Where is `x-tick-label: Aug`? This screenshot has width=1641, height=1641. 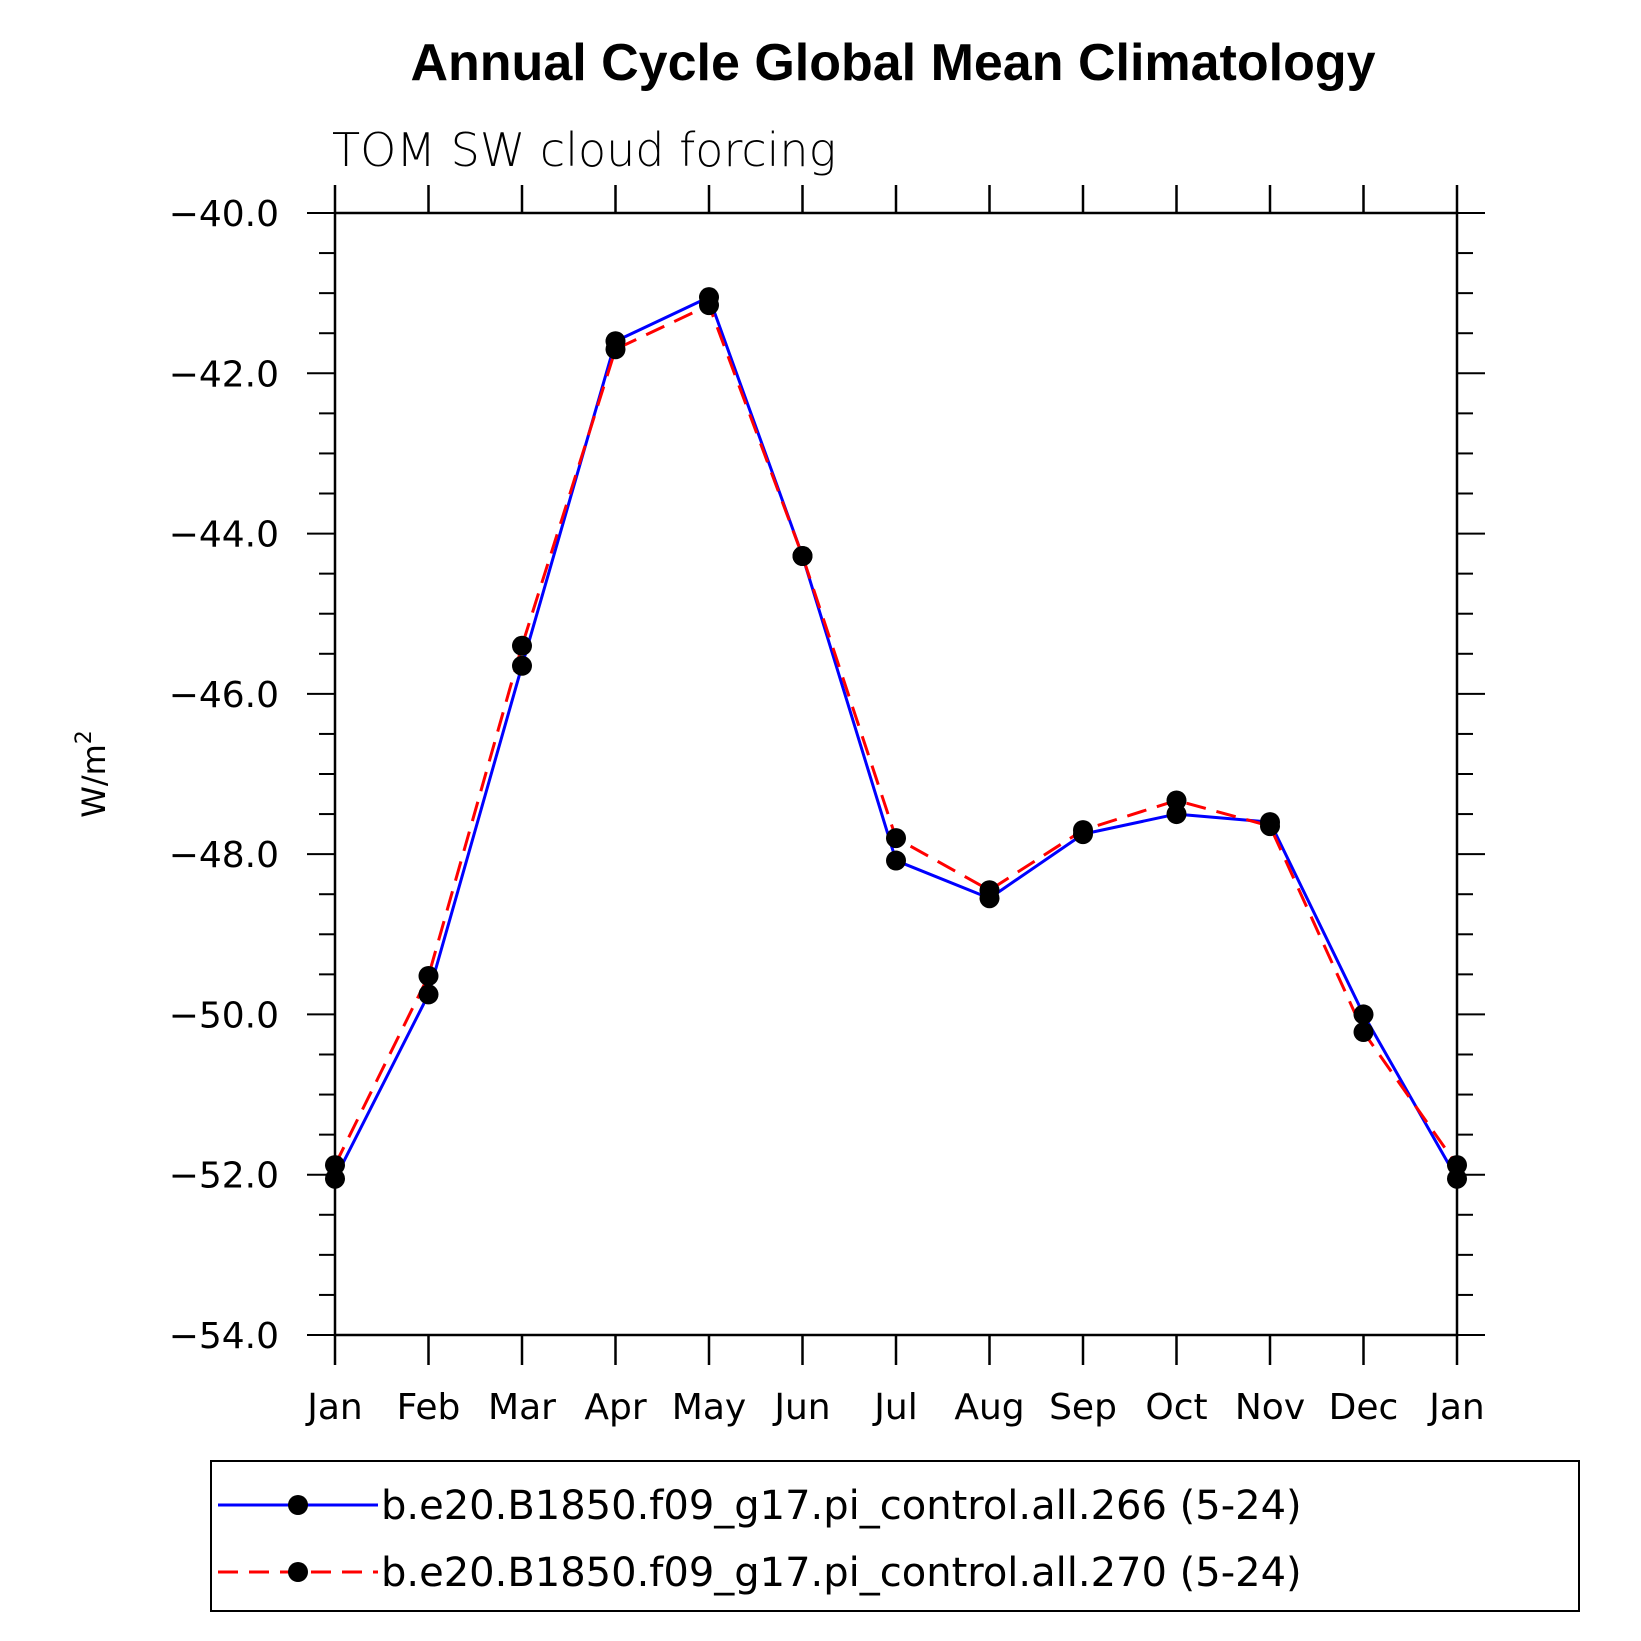
x-tick-label: Aug is located at coordinates (989, 1407).